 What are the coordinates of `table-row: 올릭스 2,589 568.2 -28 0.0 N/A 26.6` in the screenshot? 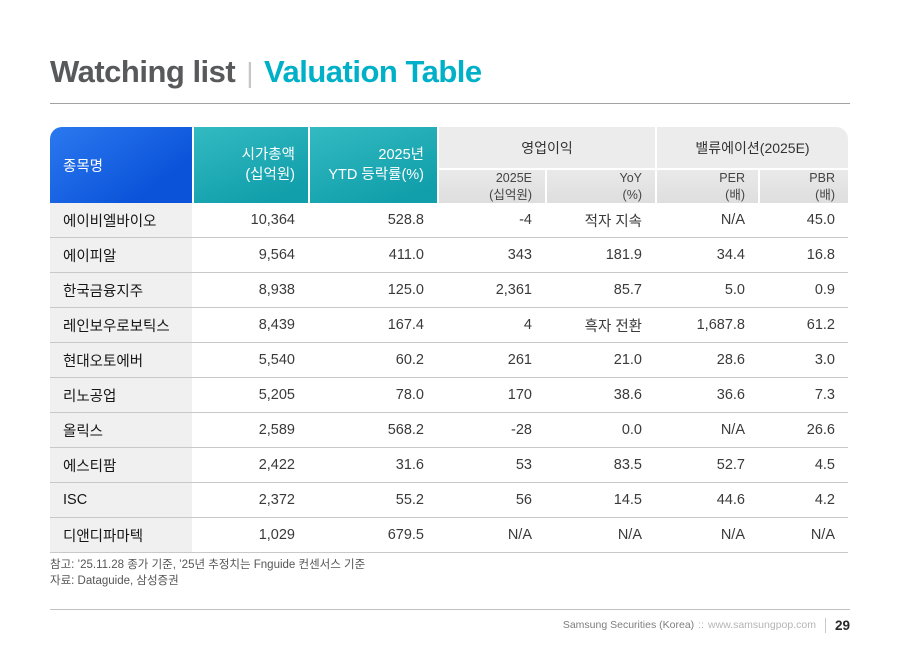 It's located at (449, 430).